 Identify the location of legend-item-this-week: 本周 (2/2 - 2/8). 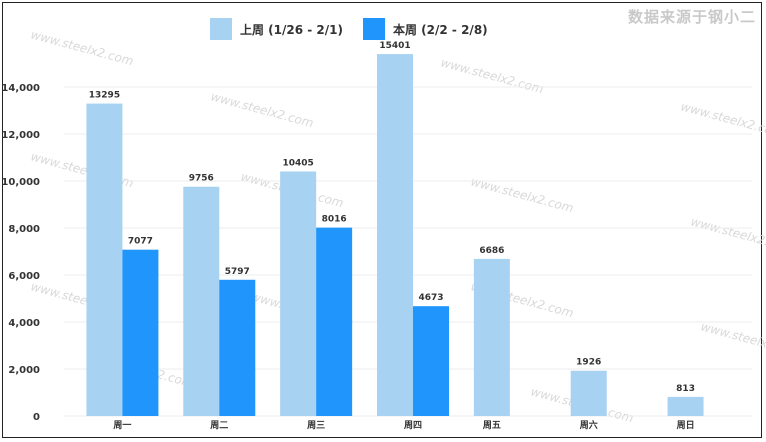
(425, 29).